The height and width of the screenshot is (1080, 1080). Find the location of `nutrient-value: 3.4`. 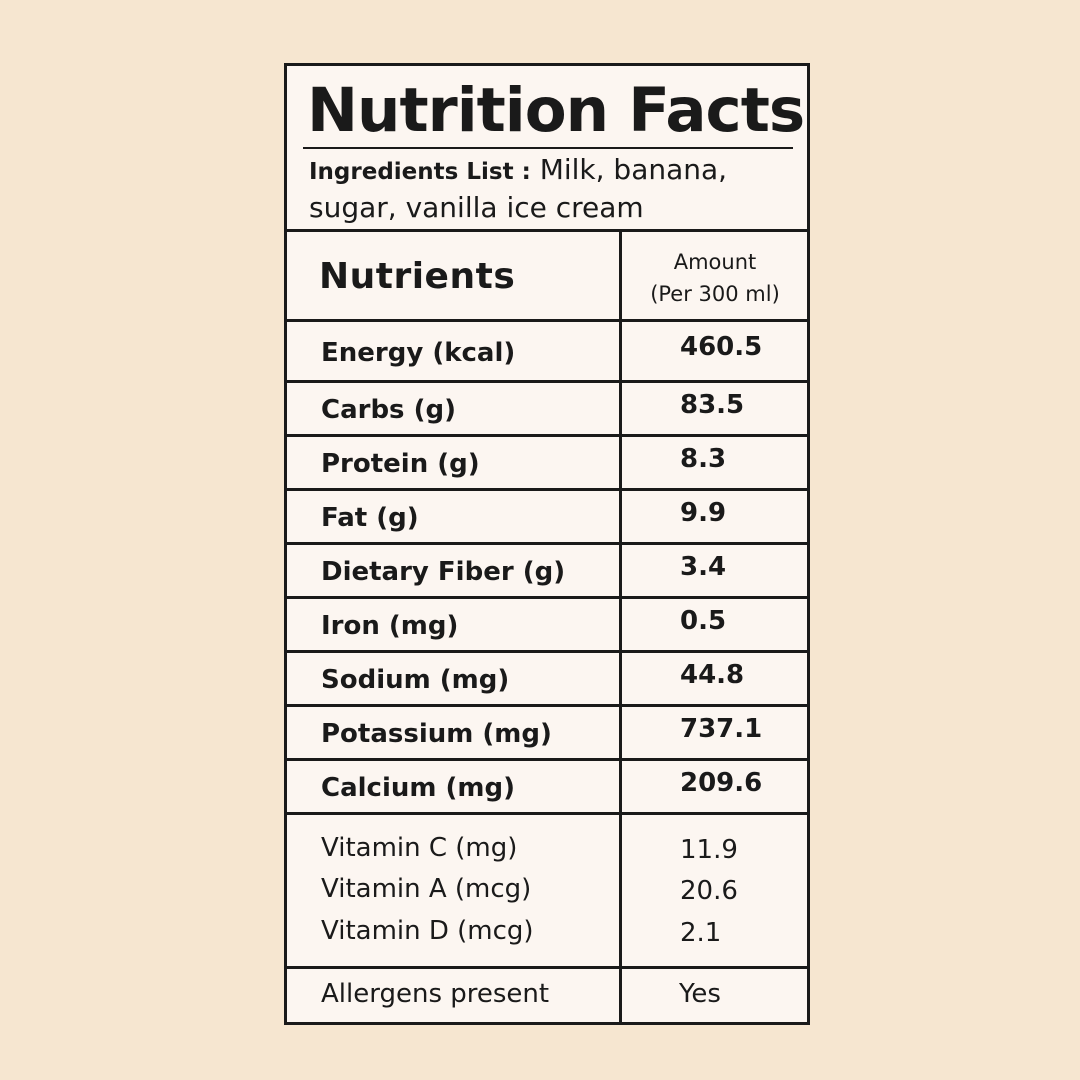

nutrient-value: 3.4 is located at coordinates (703, 567).